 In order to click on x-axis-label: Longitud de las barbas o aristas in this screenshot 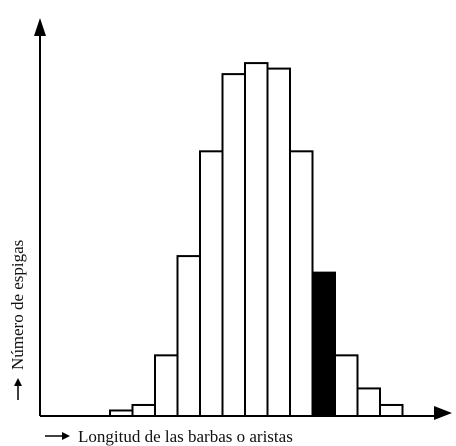, I will do `click(185, 436)`.